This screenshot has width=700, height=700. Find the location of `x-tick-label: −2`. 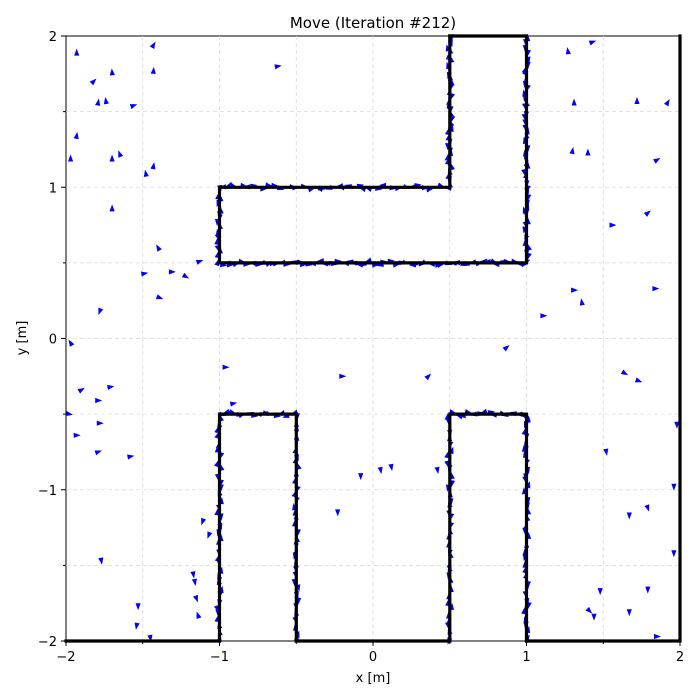

x-tick-label: −2 is located at coordinates (65, 657).